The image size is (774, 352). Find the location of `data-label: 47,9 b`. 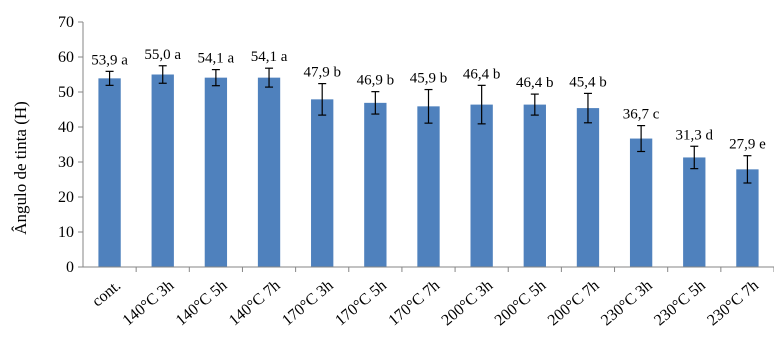

data-label: 47,9 b is located at coordinates (322, 73).